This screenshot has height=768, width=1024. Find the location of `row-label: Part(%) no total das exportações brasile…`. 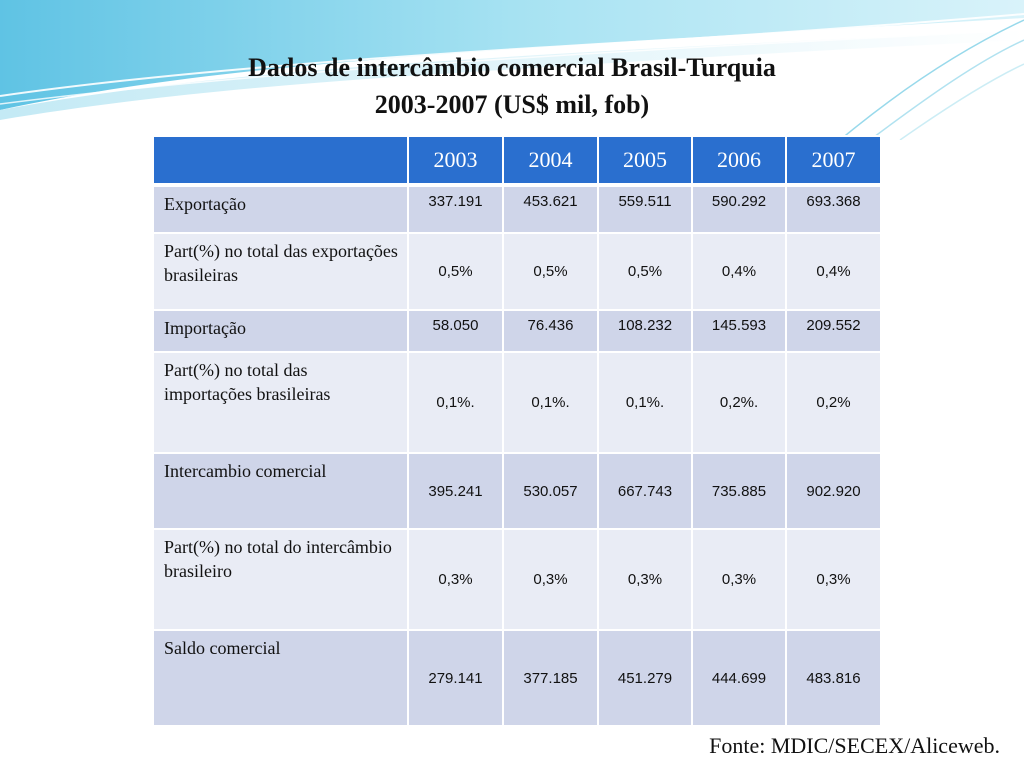

row-label: Part(%) no total das exportações brasile… is located at coordinates (280, 271).